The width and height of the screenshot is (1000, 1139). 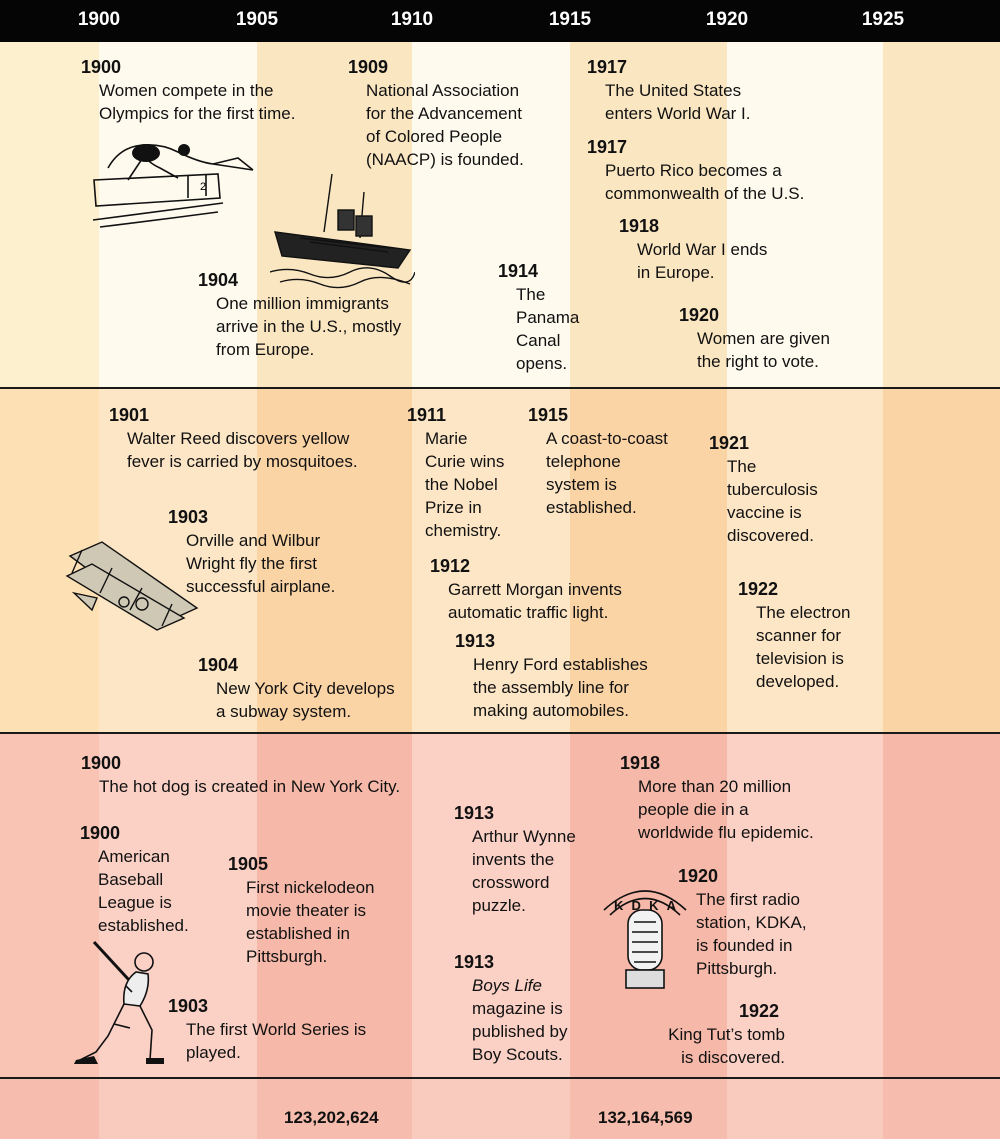 I want to click on event-item: 1914 The Panama Canal opens., so click(x=538, y=317).